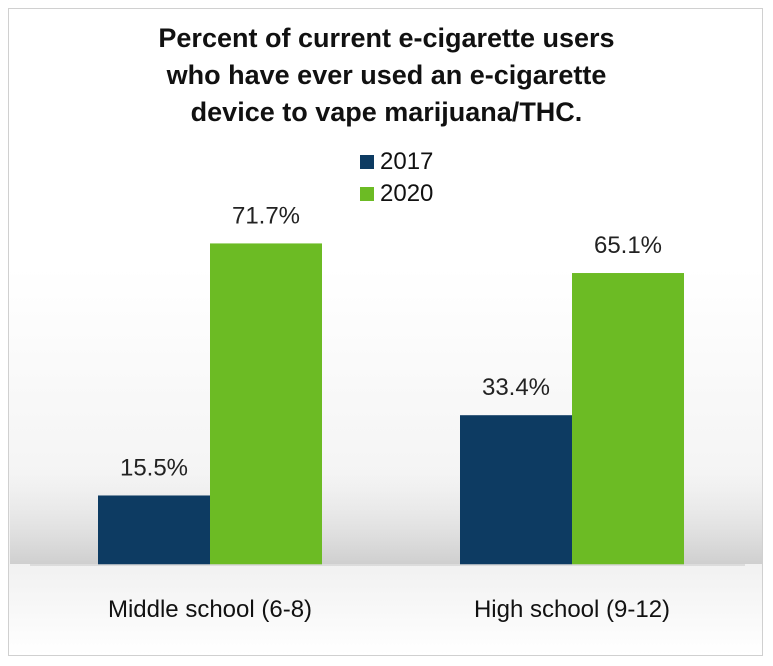 The height and width of the screenshot is (666, 773). What do you see at coordinates (386, 38) in the screenshot?
I see `chart-title-line-1: Percent of current e-cigarette users` at bounding box center [386, 38].